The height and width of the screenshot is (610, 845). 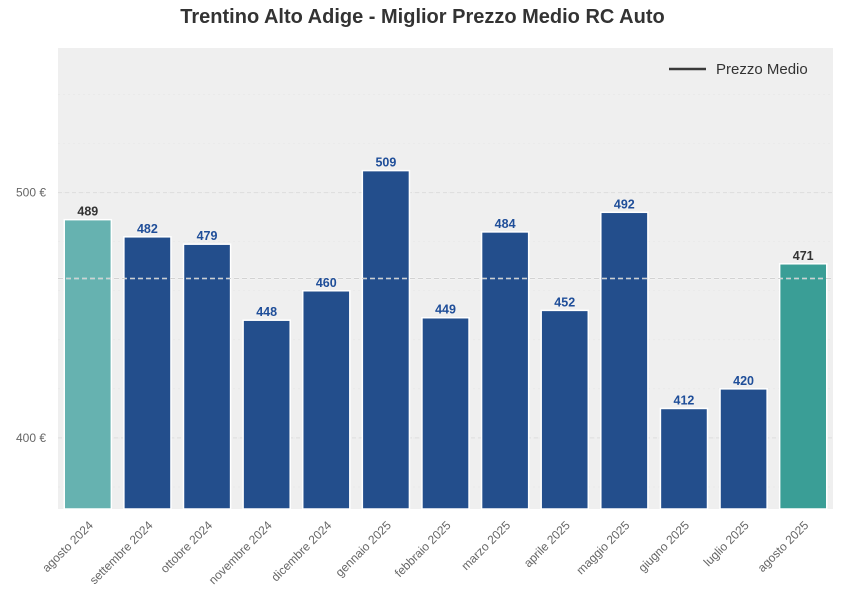 What do you see at coordinates (743, 381) in the screenshot?
I see `data-label: 420` at bounding box center [743, 381].